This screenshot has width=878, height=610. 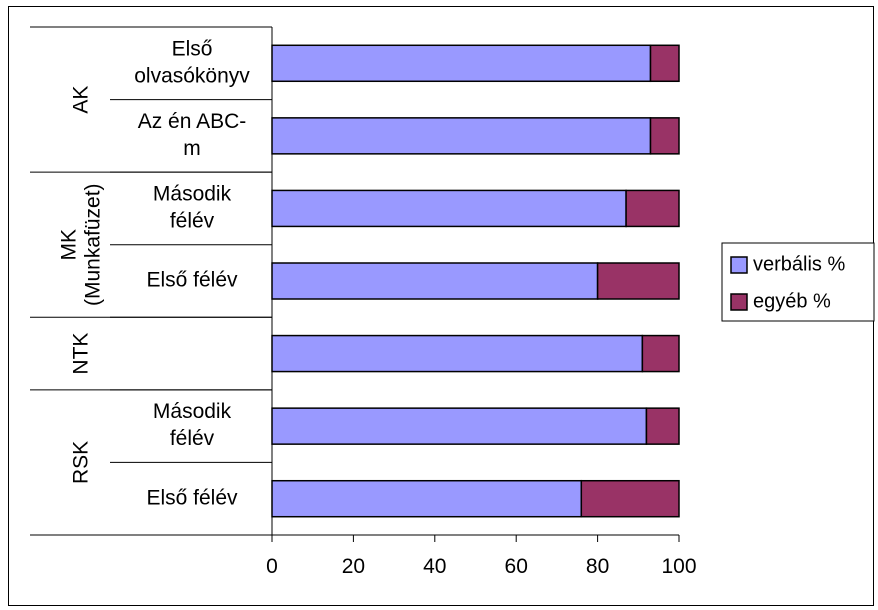 What do you see at coordinates (81, 100) in the screenshot?
I see `group-label-0-0: AK` at bounding box center [81, 100].